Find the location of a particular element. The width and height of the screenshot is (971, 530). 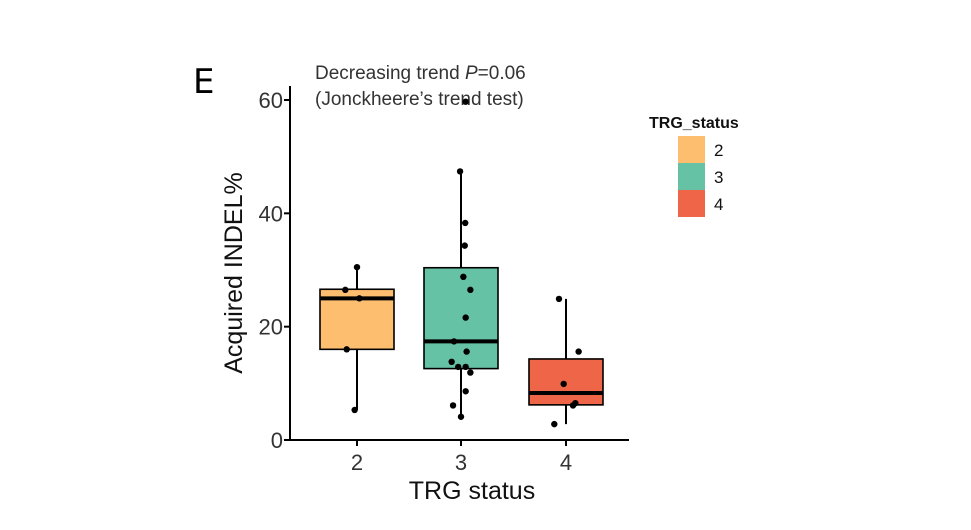

x-ticks: 2 3 4 is located at coordinates (461, 457).